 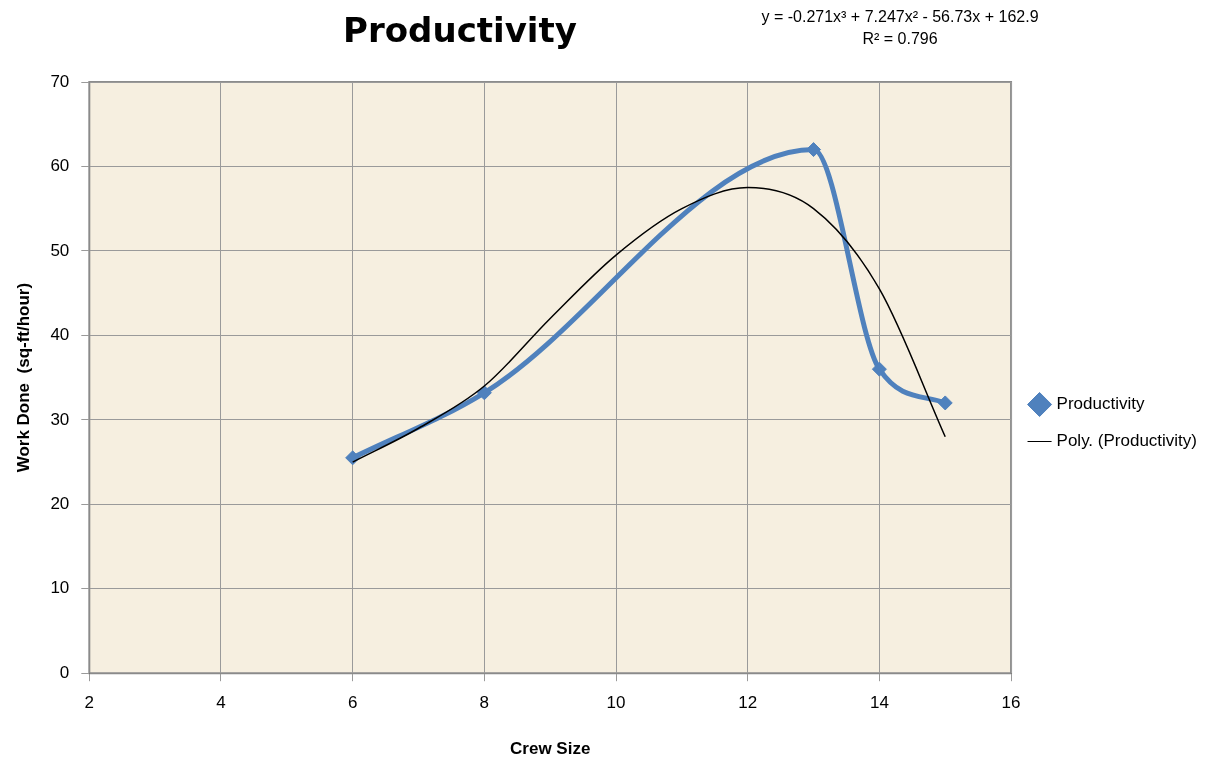 What do you see at coordinates (221, 703) in the screenshot?
I see `x-tick-label: 4` at bounding box center [221, 703].